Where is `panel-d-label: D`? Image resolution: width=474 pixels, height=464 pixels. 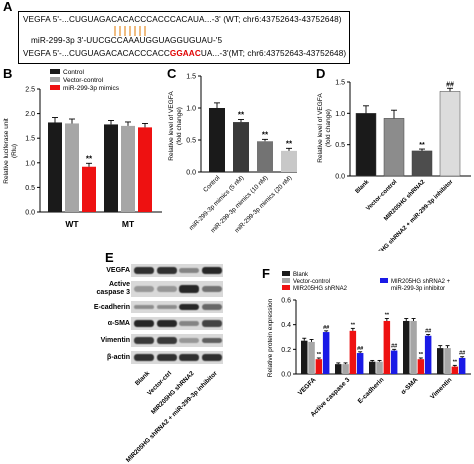 panel-d-label: D is located at coordinates (321, 73).